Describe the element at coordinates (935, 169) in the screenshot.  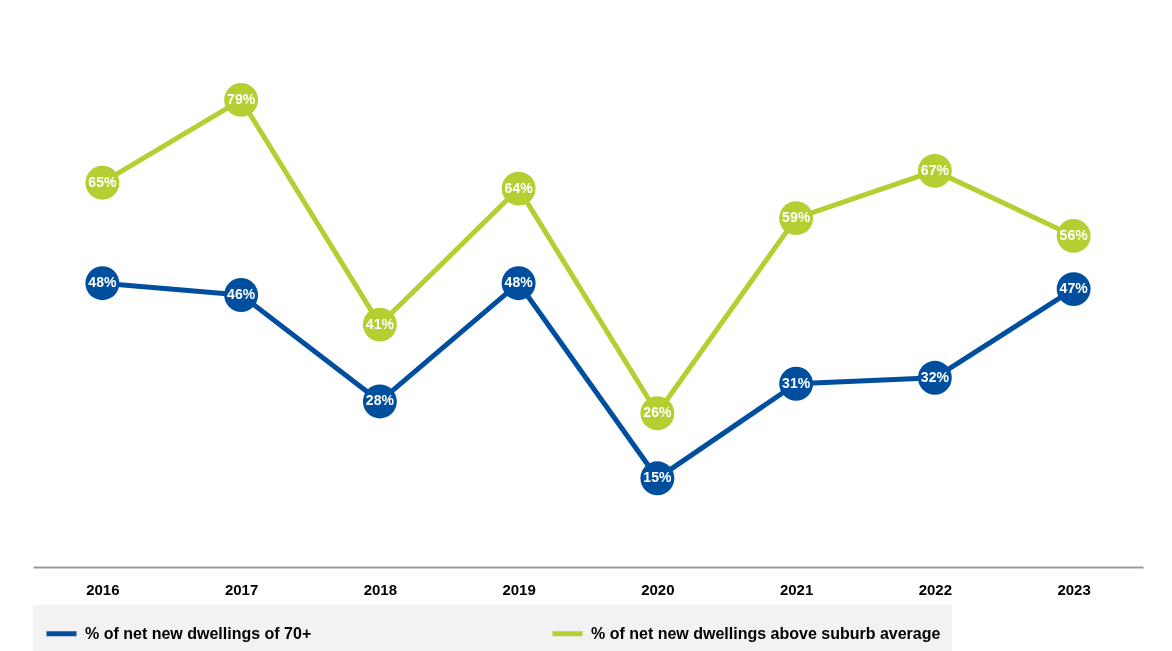
I see `data-label: 67%` at that location.